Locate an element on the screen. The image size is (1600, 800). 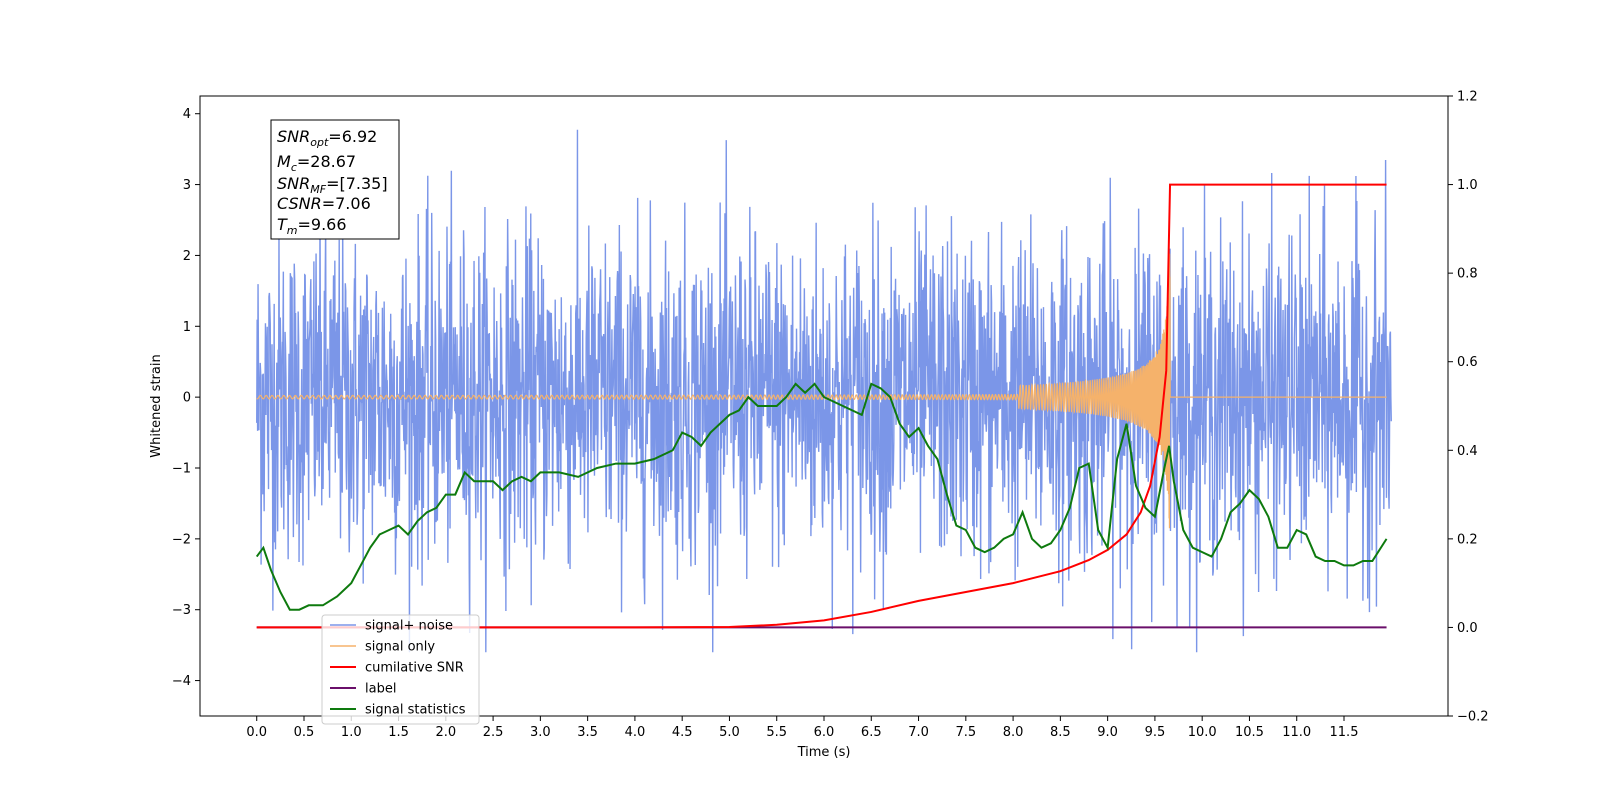
x-tick-label: 6.5 is located at coordinates (871, 732).